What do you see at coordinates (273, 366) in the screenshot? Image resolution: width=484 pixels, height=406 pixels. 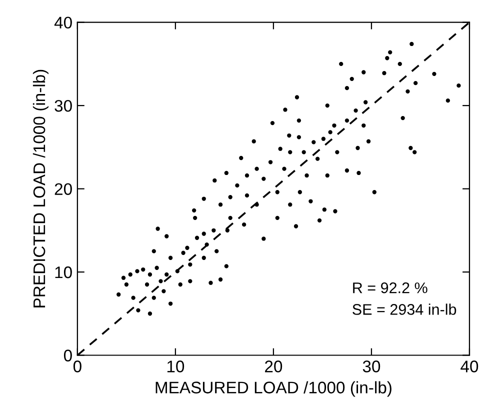 I see `x-tick-label: 20` at bounding box center [273, 366].